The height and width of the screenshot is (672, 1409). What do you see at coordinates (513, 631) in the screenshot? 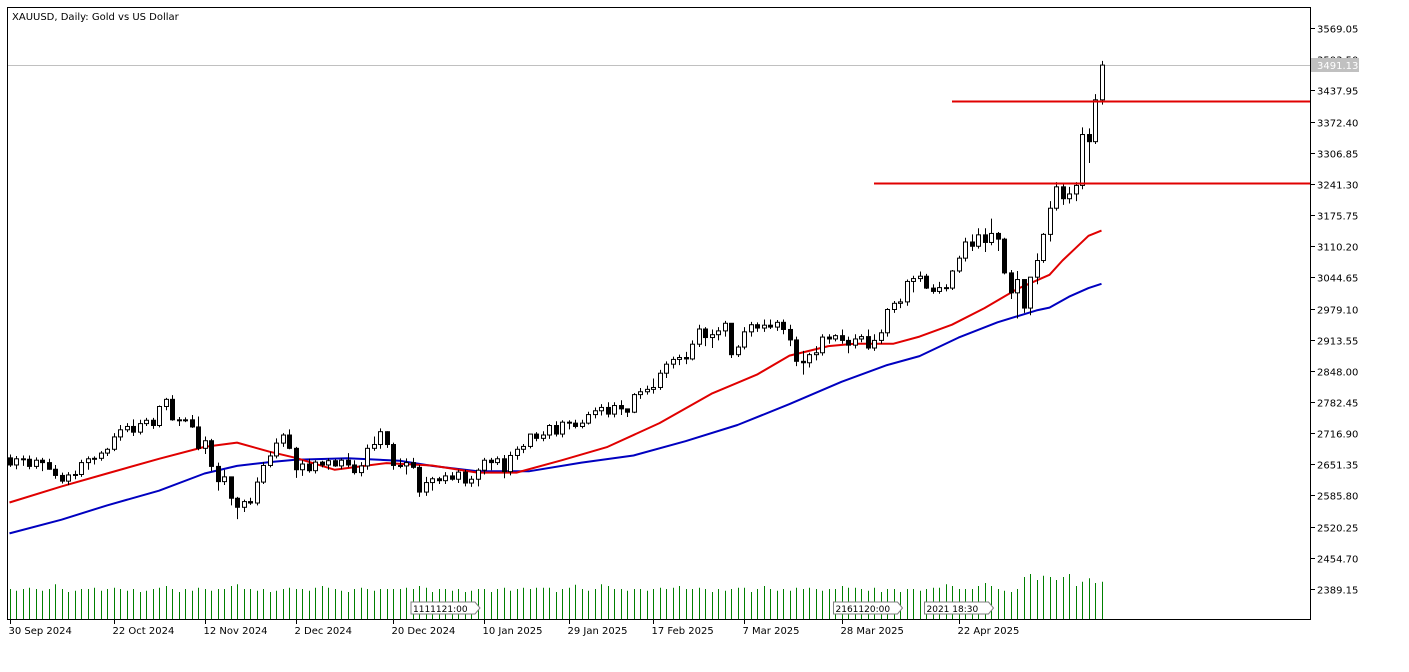
I see `x-tick-label: 10 Jan 2025` at bounding box center [513, 631].